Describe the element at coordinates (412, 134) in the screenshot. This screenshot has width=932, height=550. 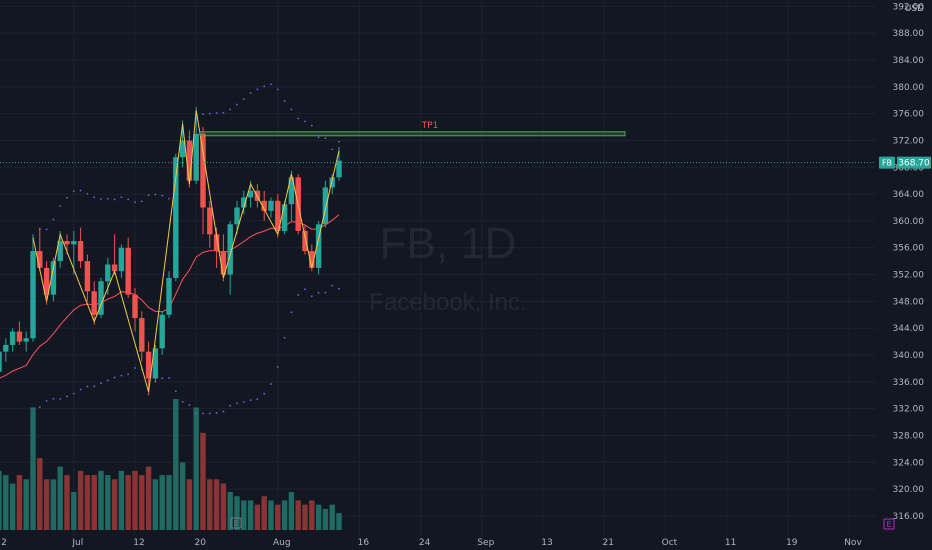
I see `target-rectangle` at that location.